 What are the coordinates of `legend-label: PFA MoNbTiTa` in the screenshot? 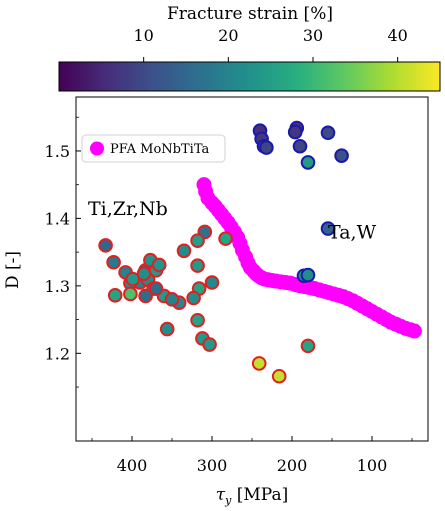 It's located at (159, 149).